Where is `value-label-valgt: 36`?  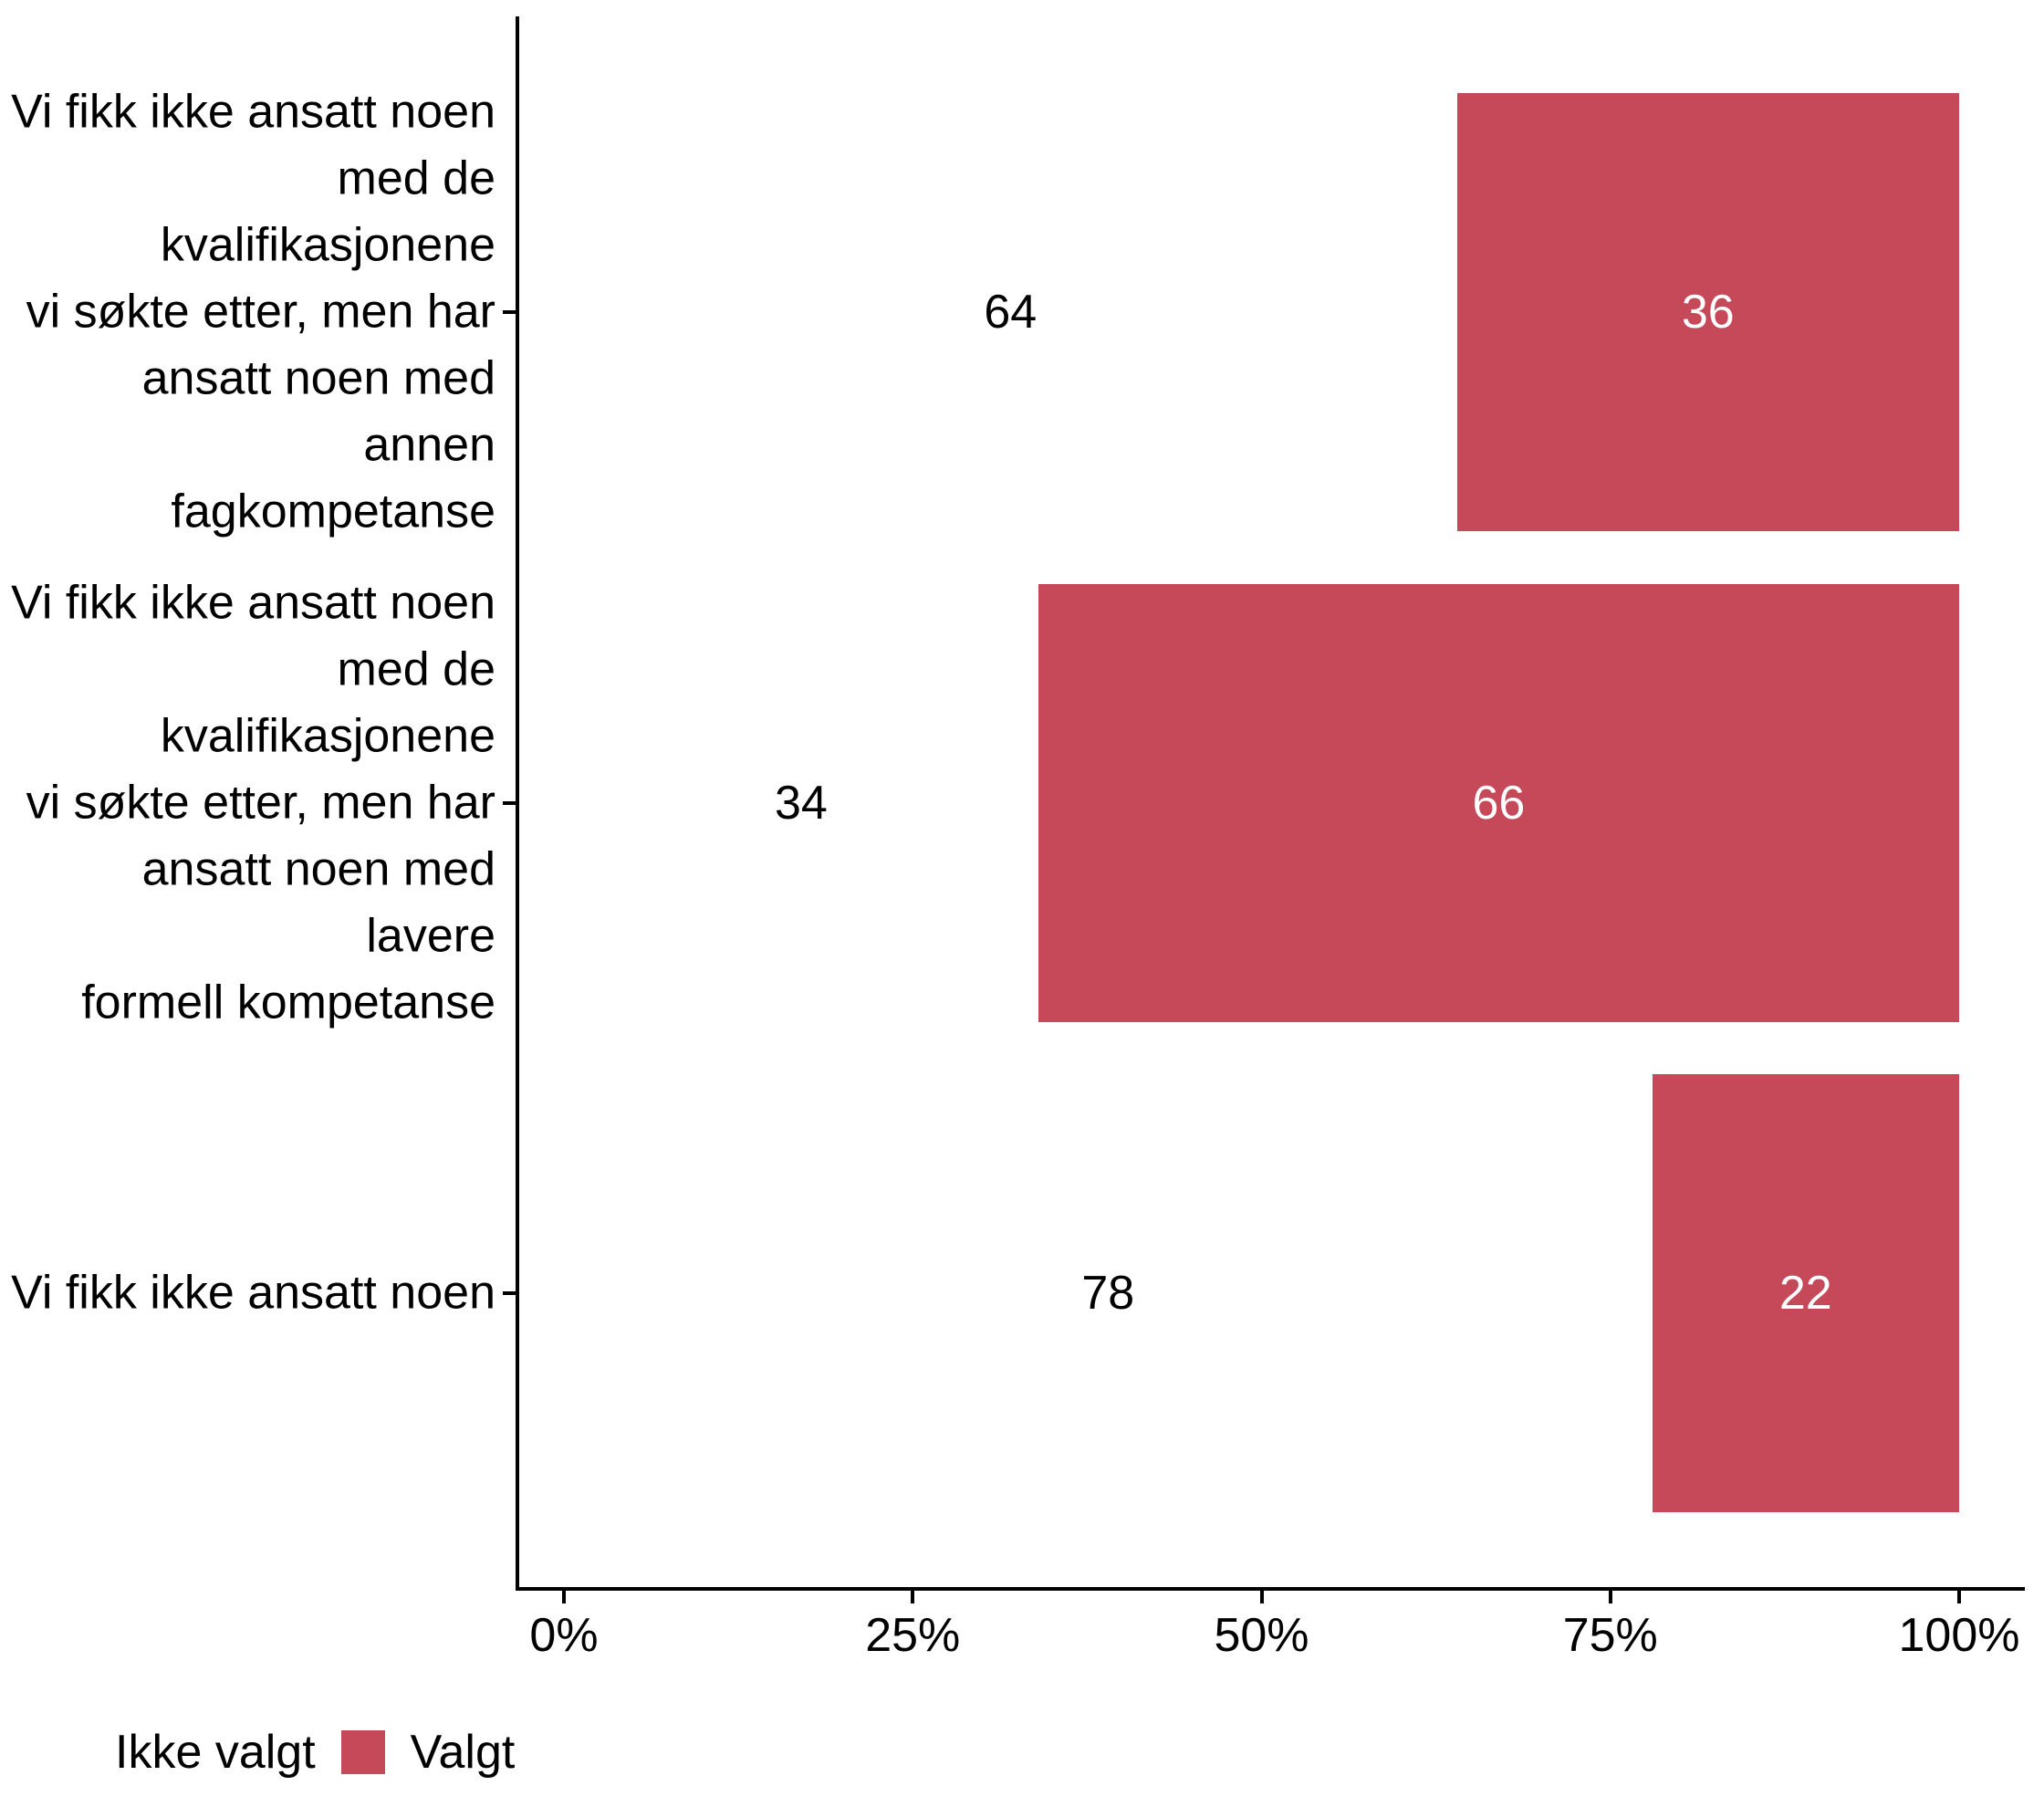
value-label-valgt: 36 is located at coordinates (1708, 313).